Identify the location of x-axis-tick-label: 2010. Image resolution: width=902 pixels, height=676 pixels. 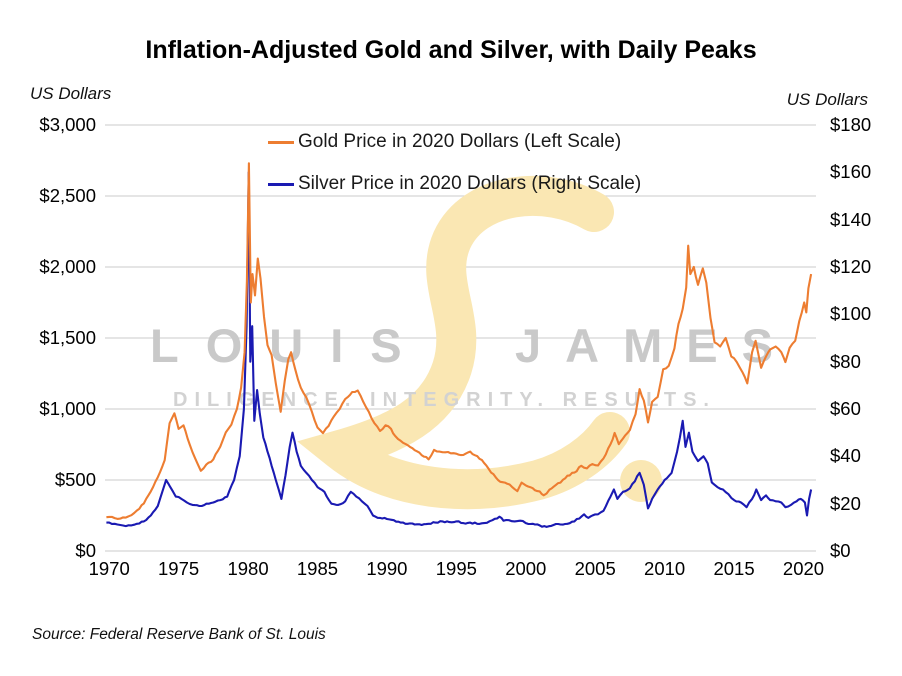
(665, 568).